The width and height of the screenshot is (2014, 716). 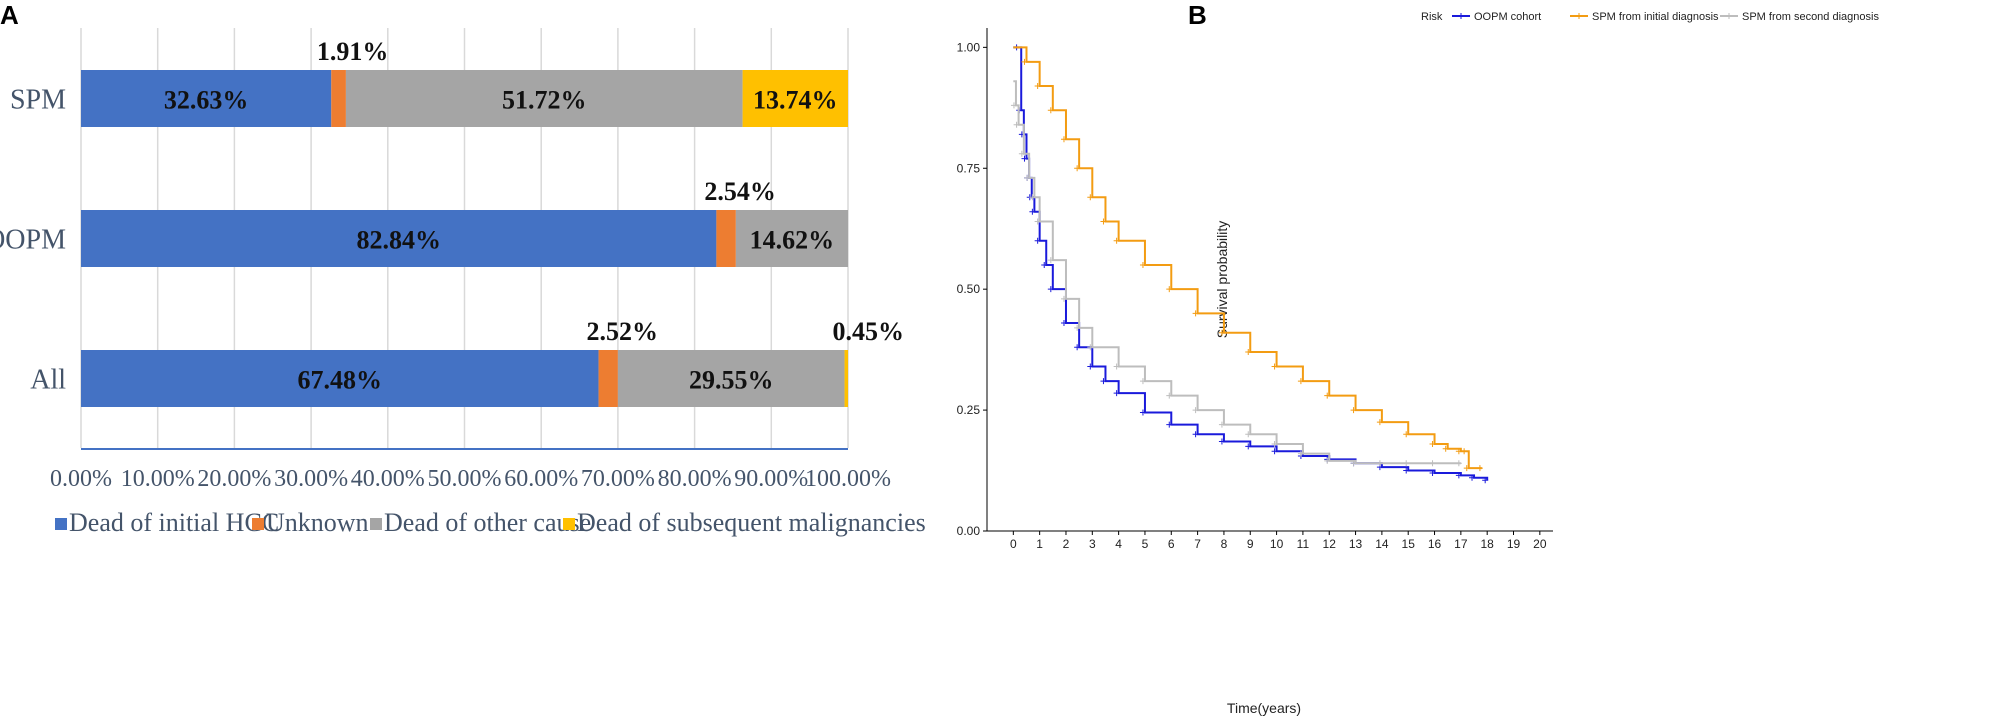 I want to click on x-tick-label: 9, so click(x=1250, y=544).